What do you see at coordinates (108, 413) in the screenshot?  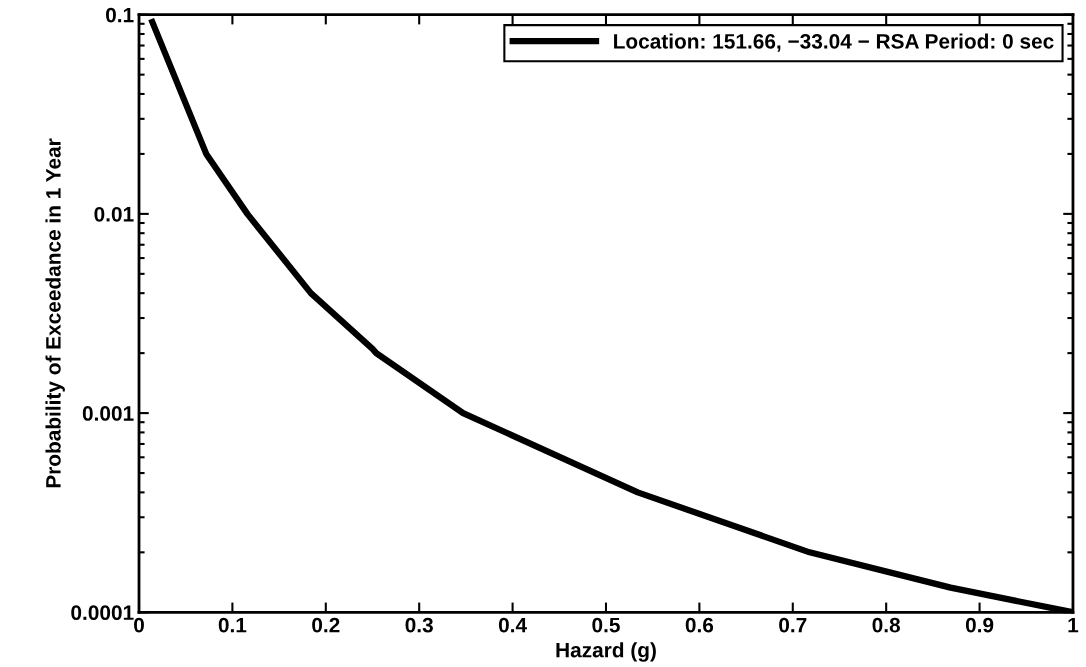 I see `y-tick-label: 0.001` at bounding box center [108, 413].